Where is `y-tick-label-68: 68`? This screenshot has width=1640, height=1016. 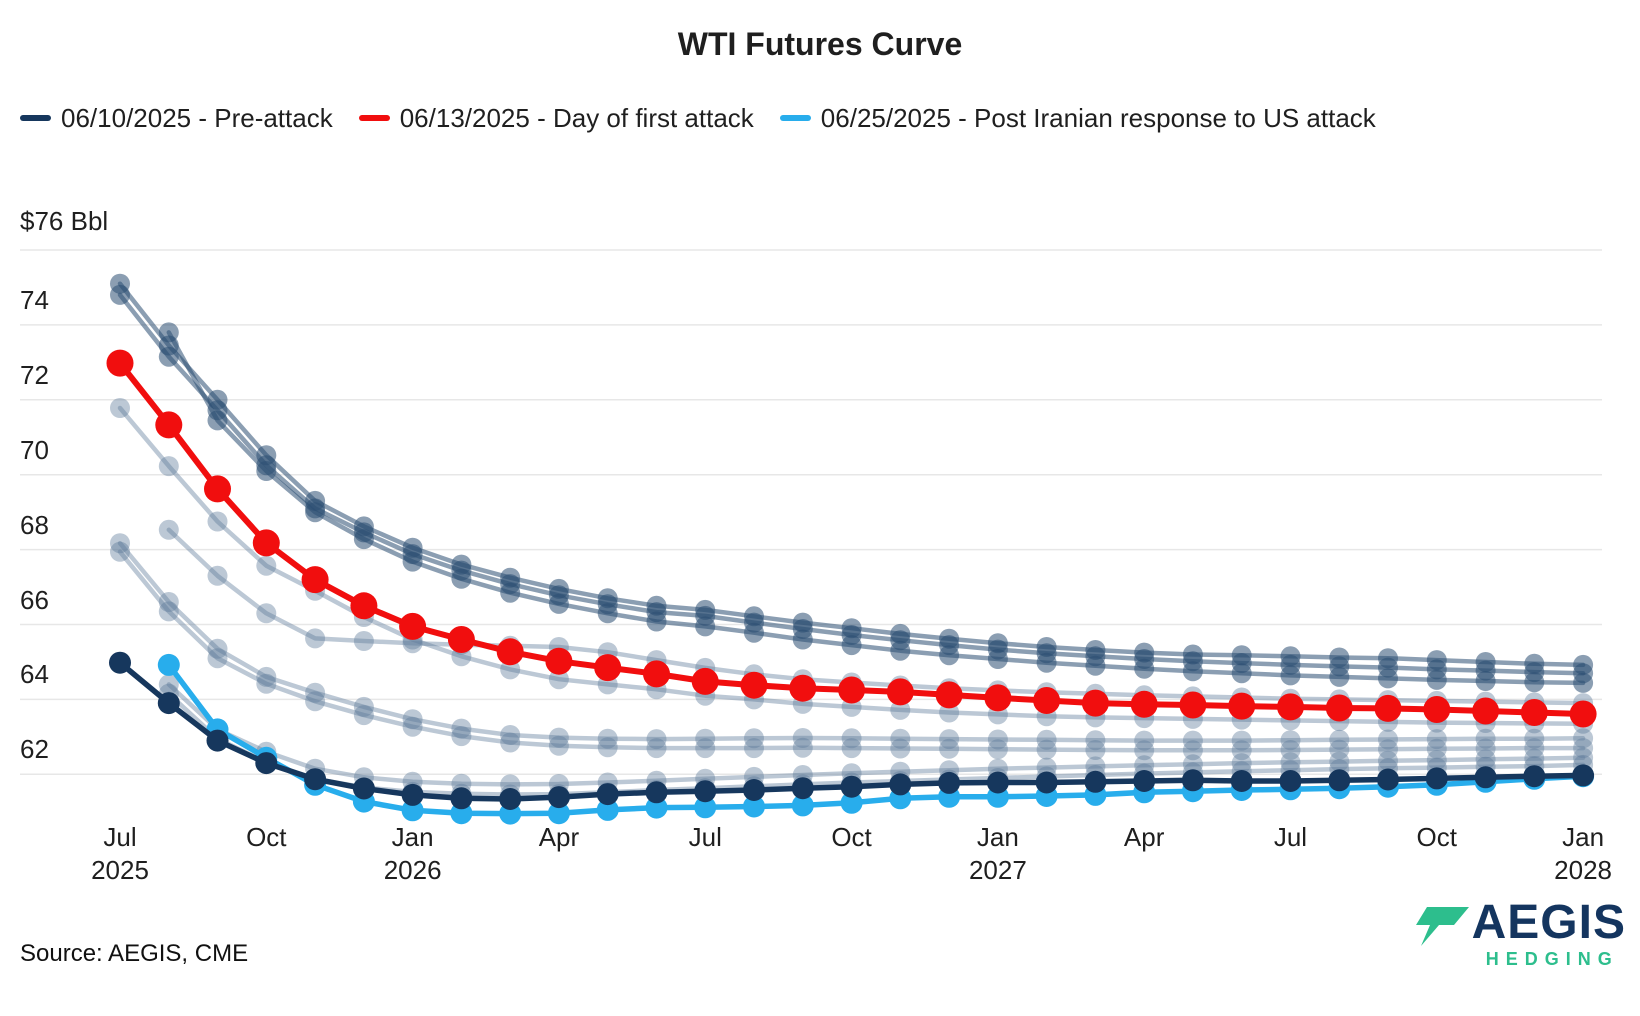
y-tick-label-68: 68 is located at coordinates (34, 524).